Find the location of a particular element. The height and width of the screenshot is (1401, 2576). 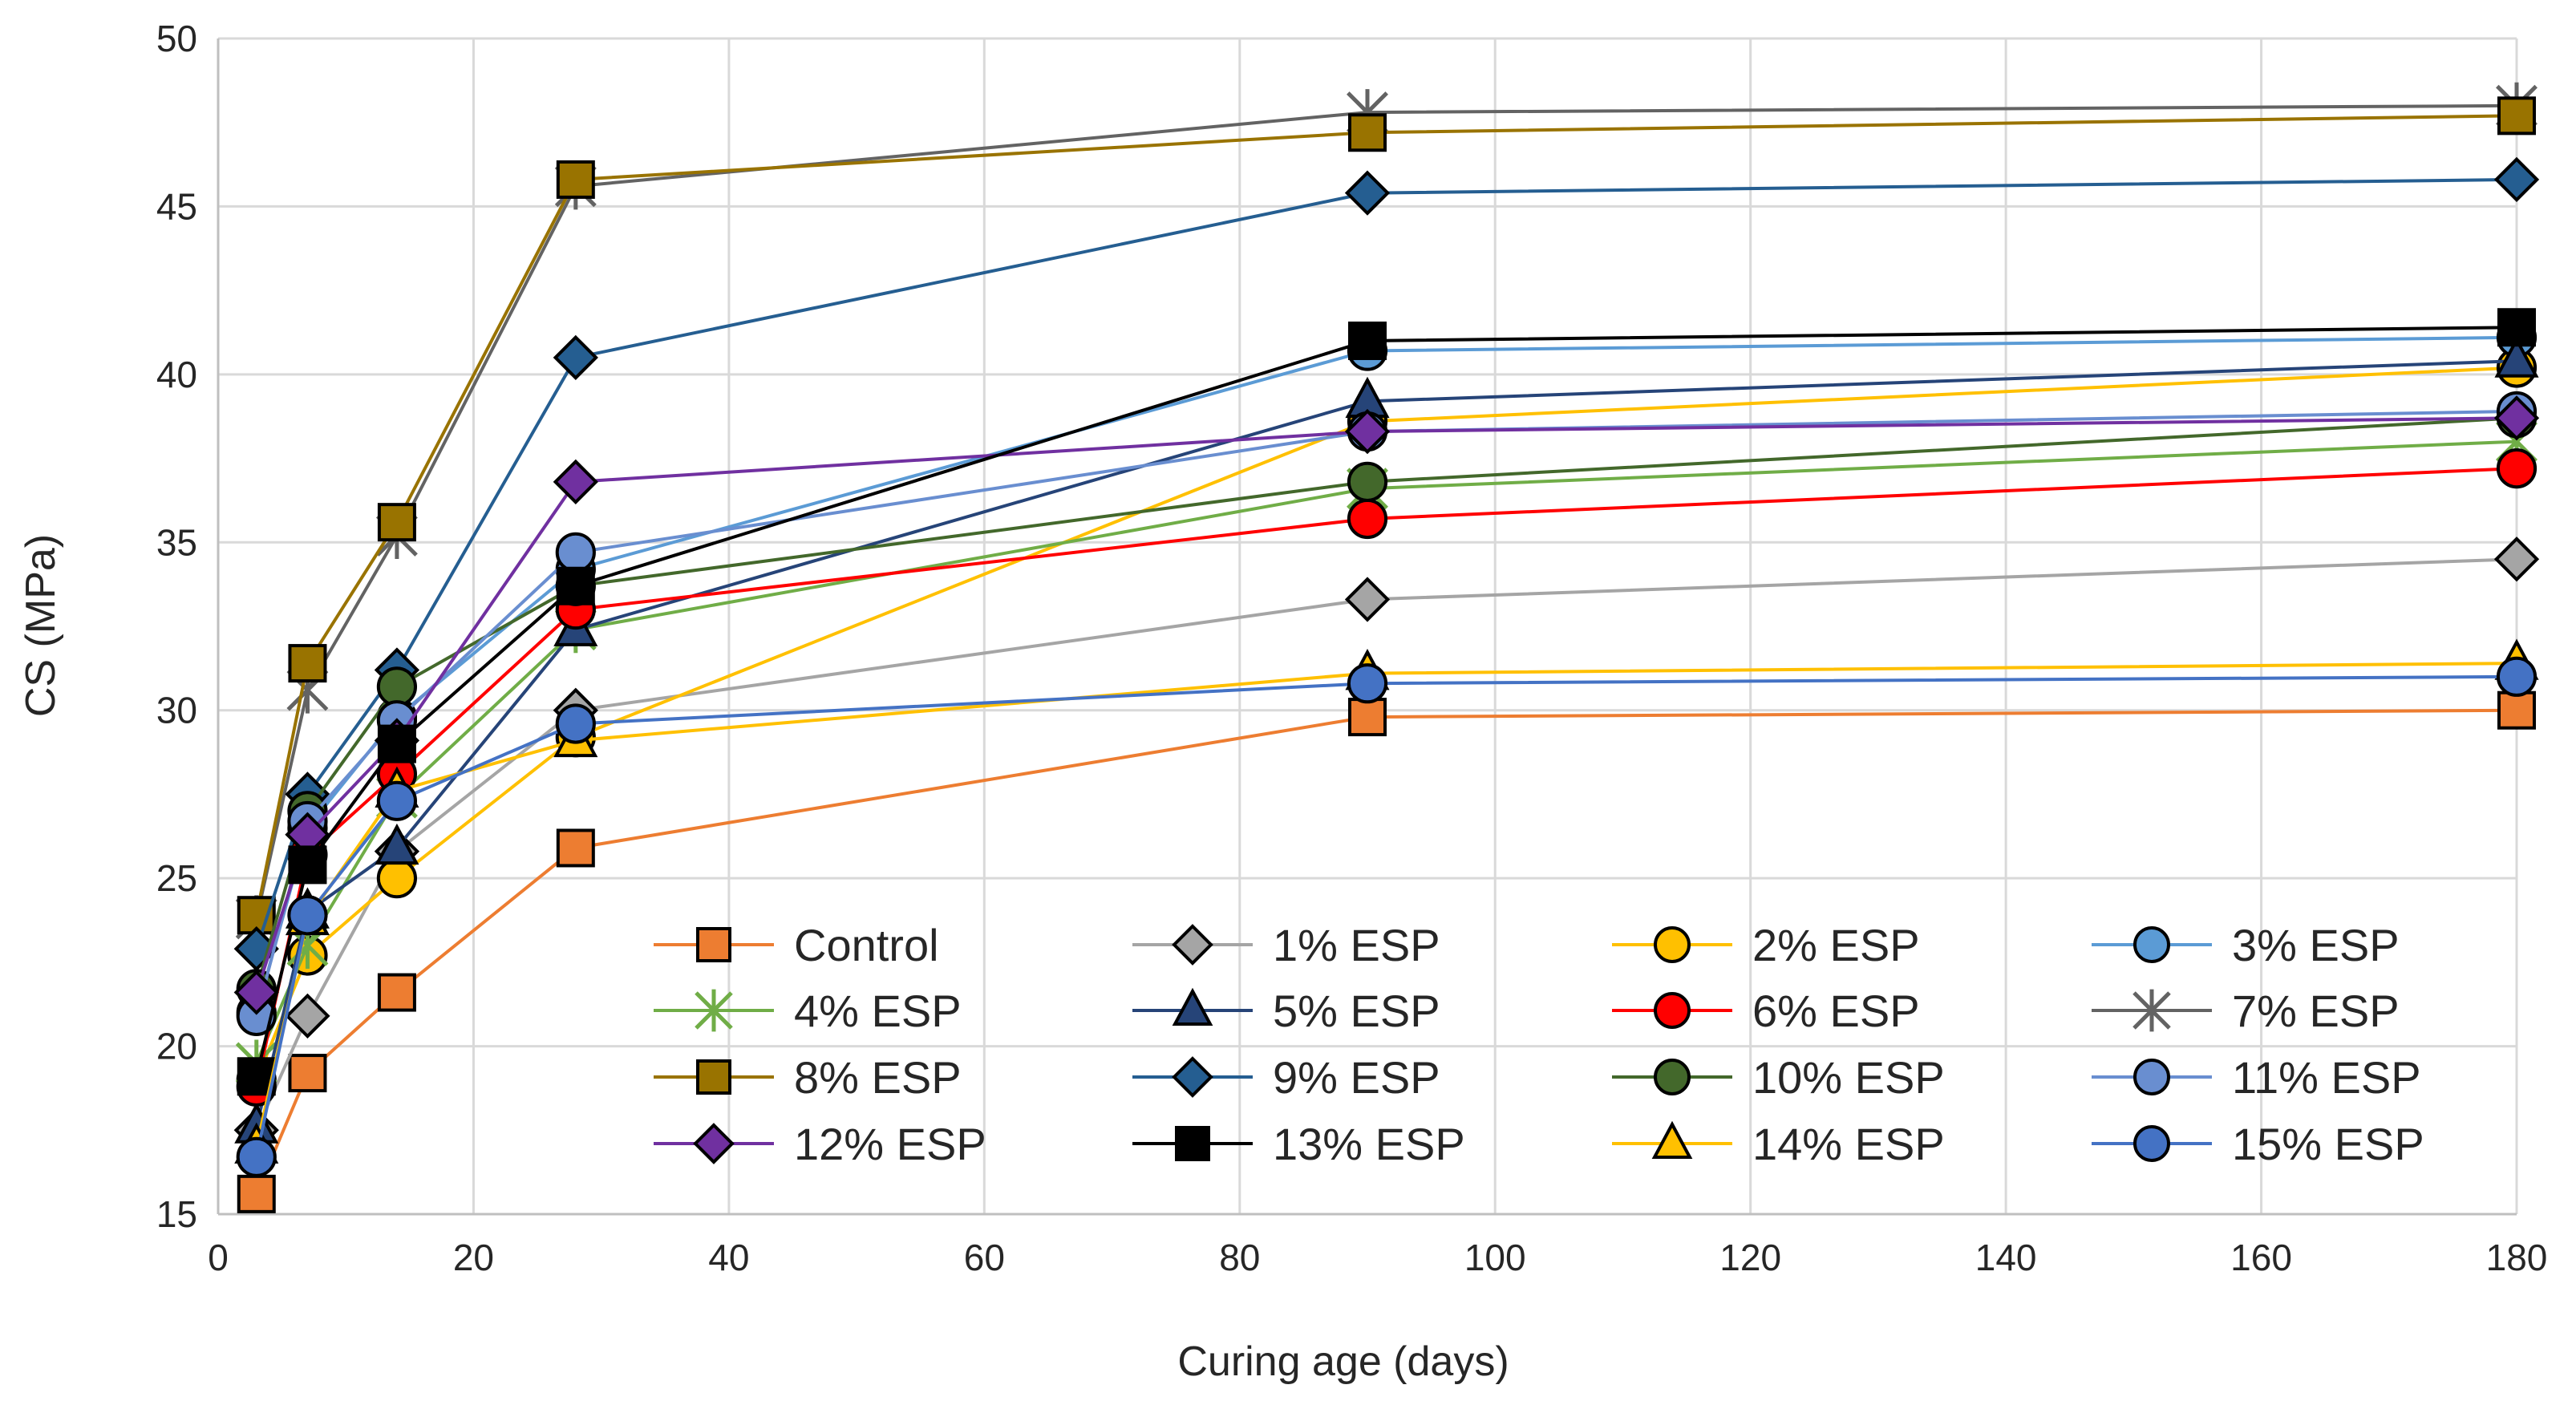

y-tick-label: 35 is located at coordinates (176, 542).